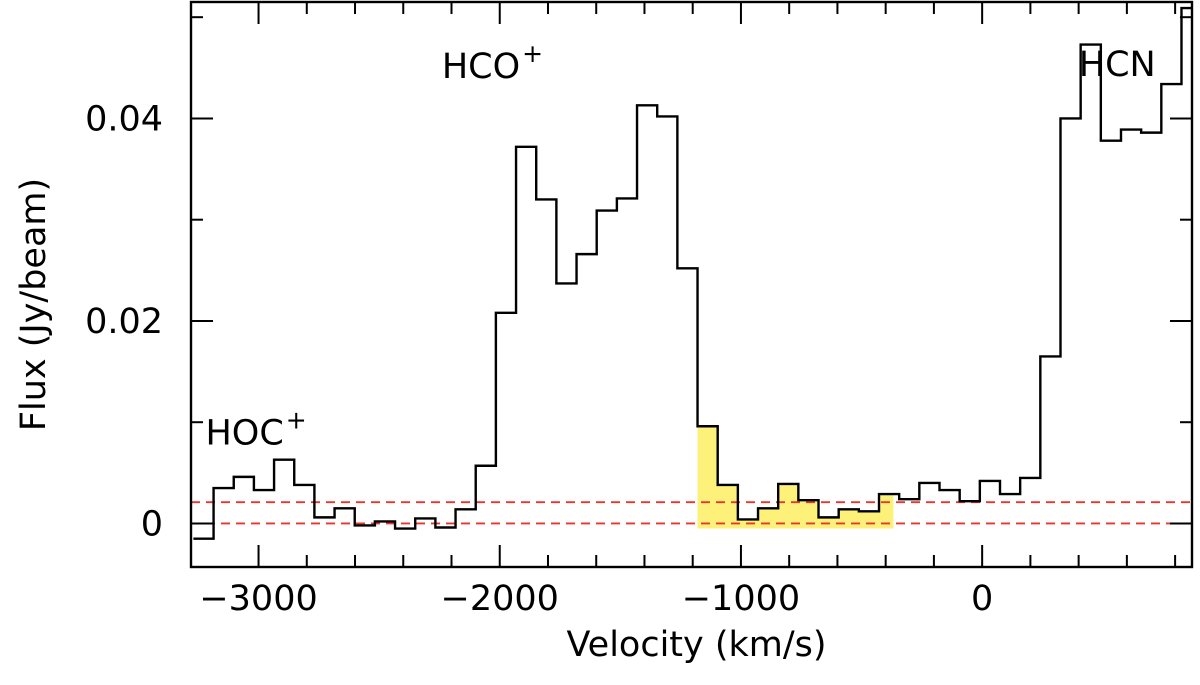  Describe the element at coordinates (124, 119) in the screenshot. I see `y-tick-label: 0.04` at that location.